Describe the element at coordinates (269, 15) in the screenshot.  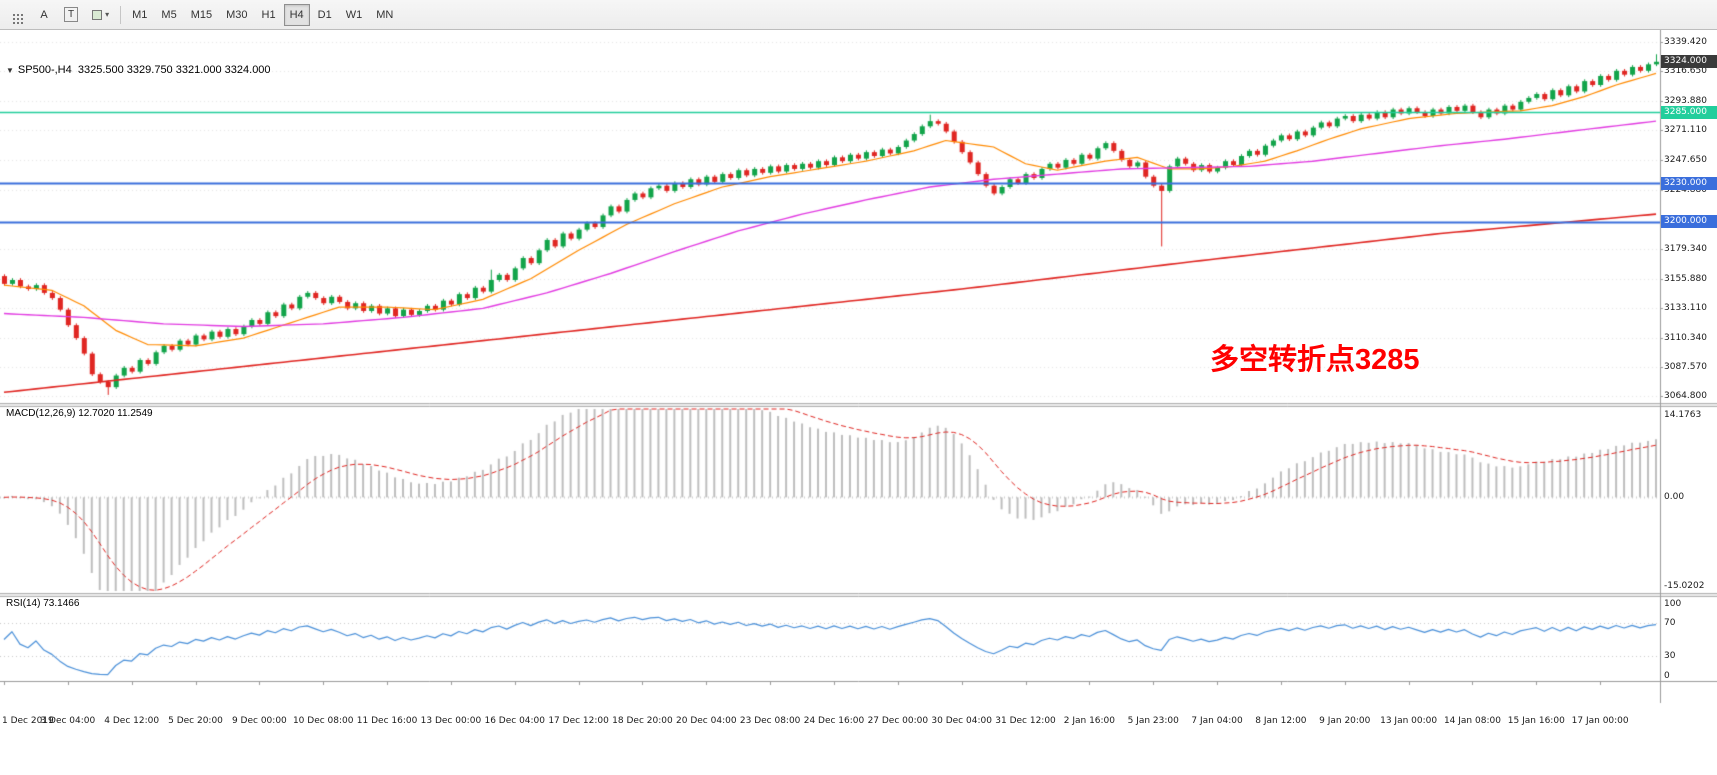
I see `timeframe-h1: H1` at that location.